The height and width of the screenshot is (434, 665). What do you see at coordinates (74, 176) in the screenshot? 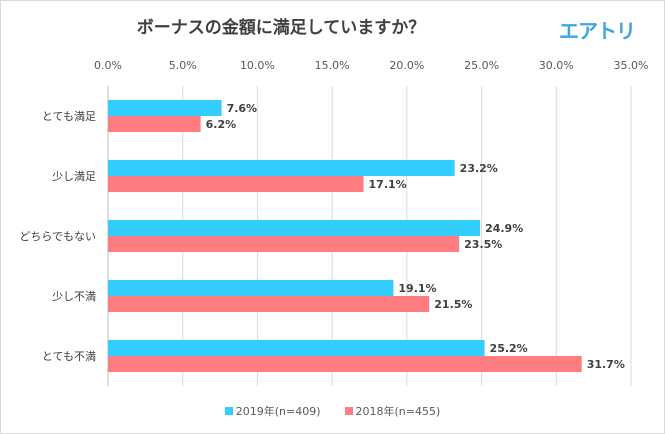
I see `category-label: 少し満足` at bounding box center [74, 176].